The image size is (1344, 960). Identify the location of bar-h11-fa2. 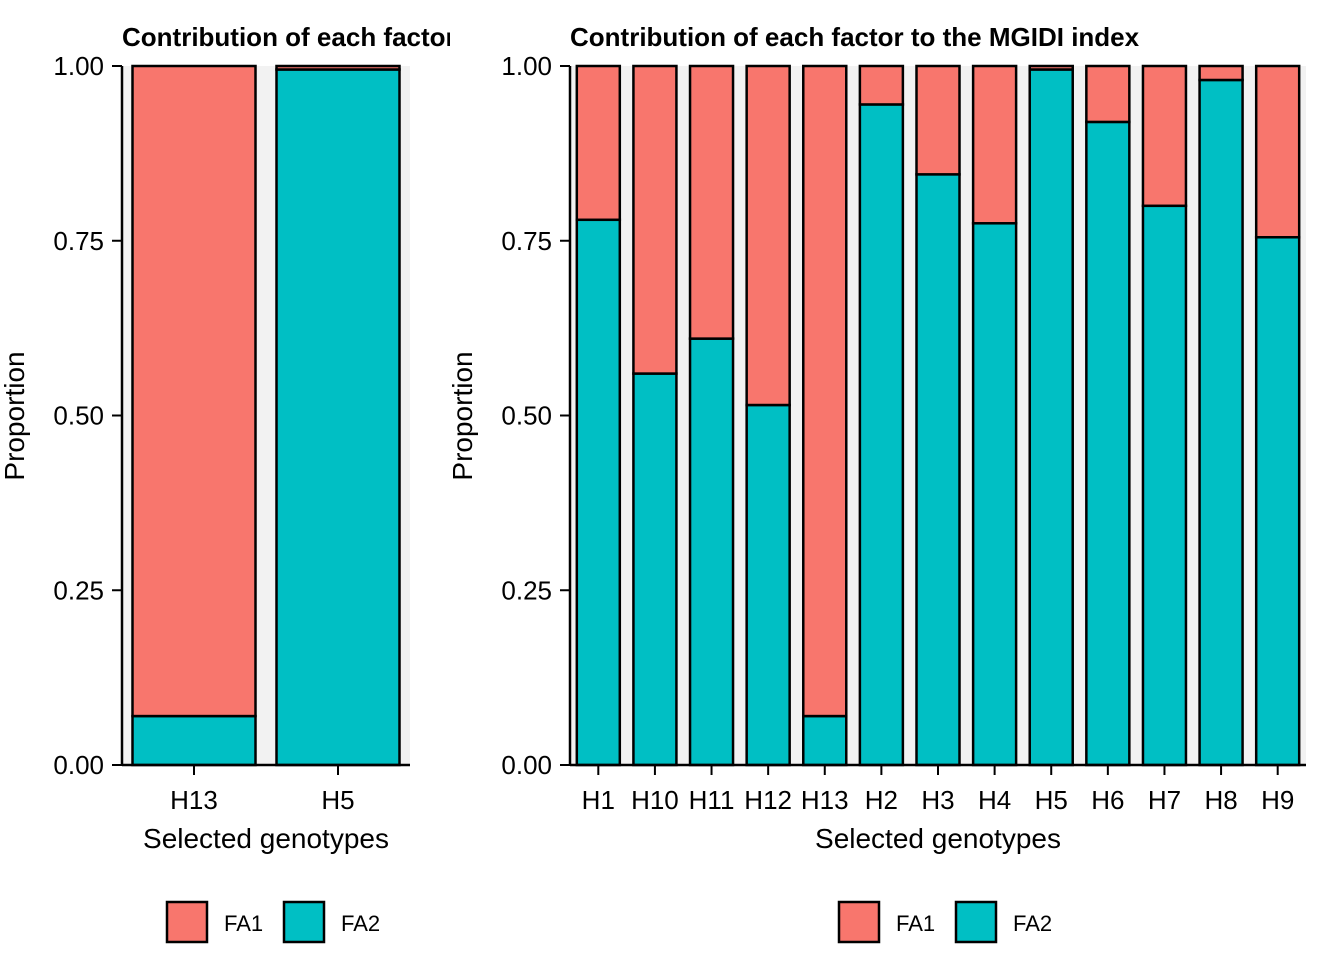
(711, 552).